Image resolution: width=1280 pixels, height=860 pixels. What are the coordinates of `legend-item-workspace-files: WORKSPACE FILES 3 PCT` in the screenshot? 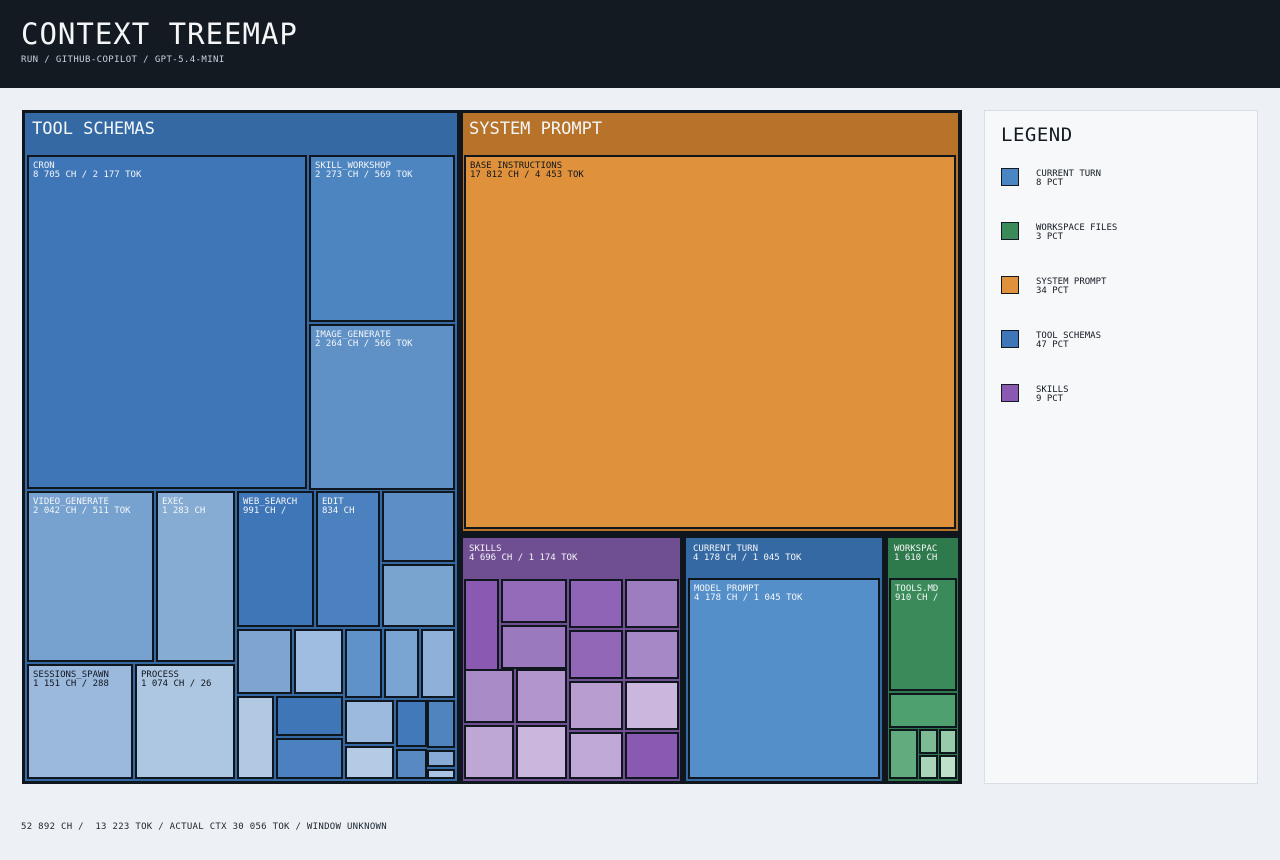 It's located at (1121, 237).